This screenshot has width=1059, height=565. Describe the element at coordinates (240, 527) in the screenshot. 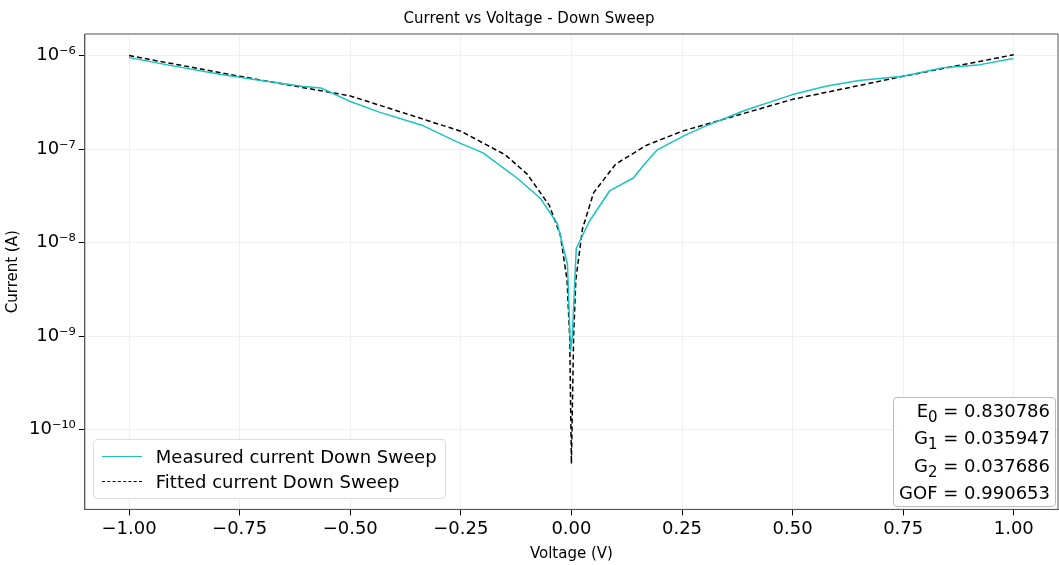

I see `x-tick-label: −0.75` at that location.